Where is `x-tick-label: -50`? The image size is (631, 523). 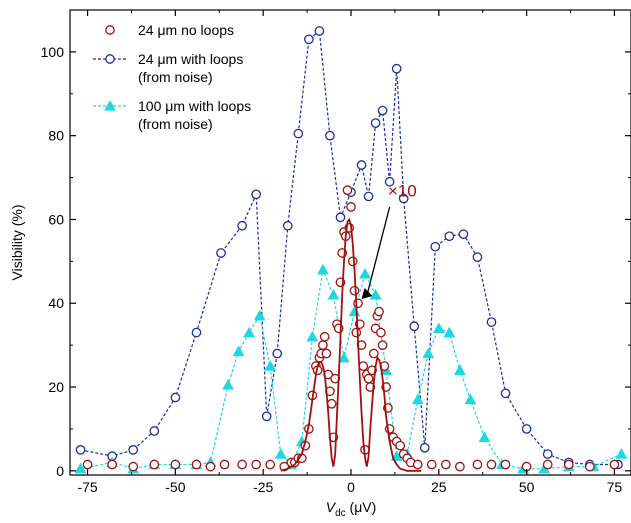
x-tick-label: -50 is located at coordinates (175, 487).